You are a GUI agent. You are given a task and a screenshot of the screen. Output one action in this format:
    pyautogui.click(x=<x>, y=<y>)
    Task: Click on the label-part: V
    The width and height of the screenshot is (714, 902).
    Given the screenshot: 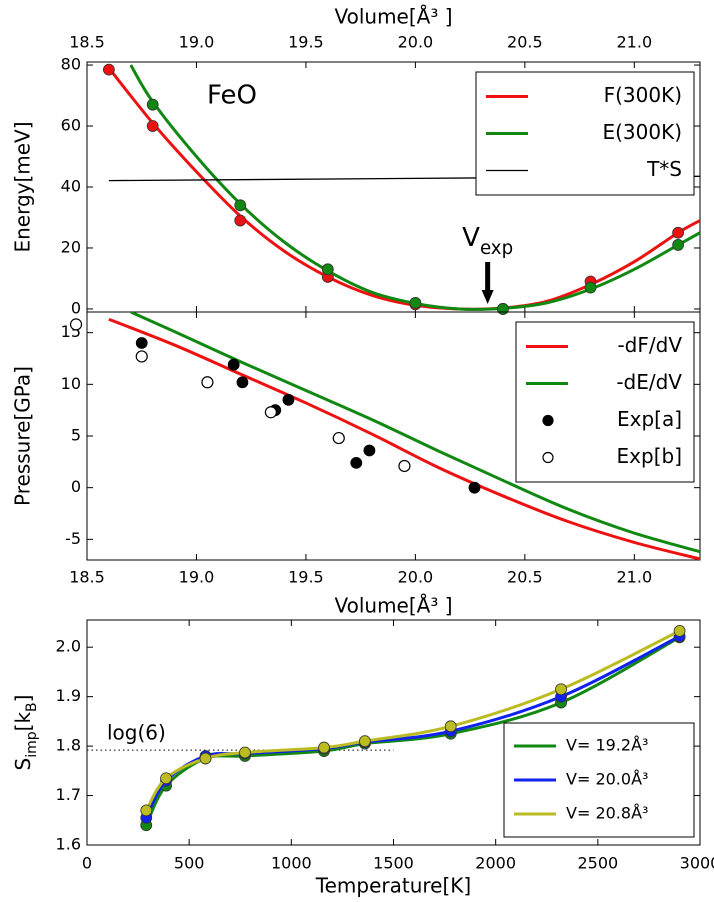 What is the action you would take?
    pyautogui.click(x=471, y=238)
    